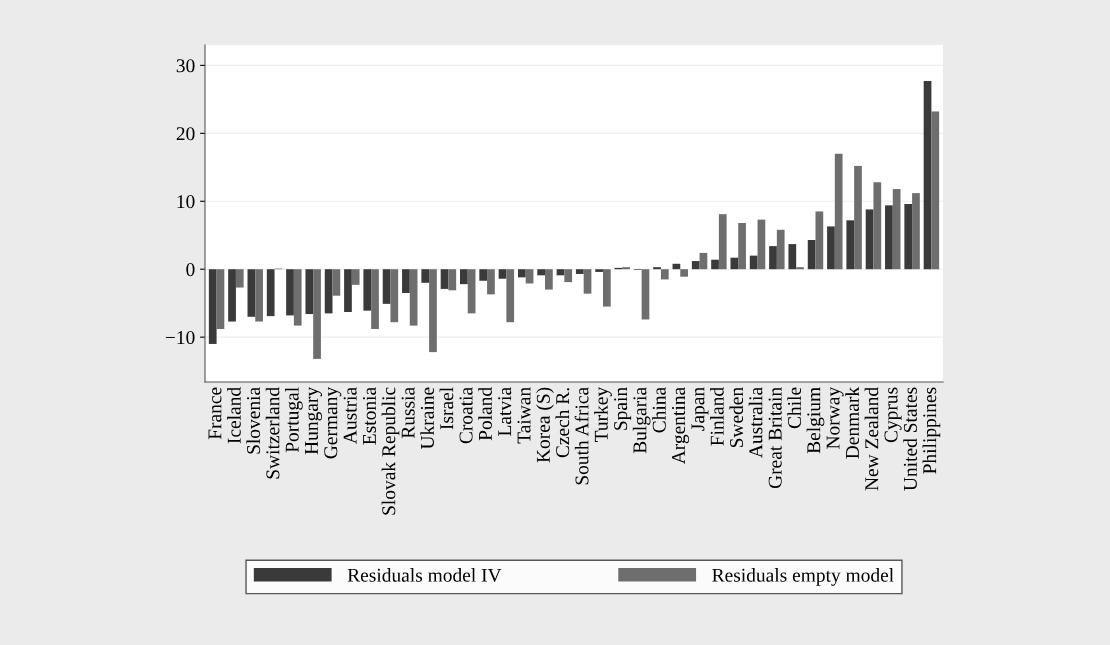 This screenshot has width=1110, height=645. I want to click on x-tick-label: Taiwan, so click(524, 415).